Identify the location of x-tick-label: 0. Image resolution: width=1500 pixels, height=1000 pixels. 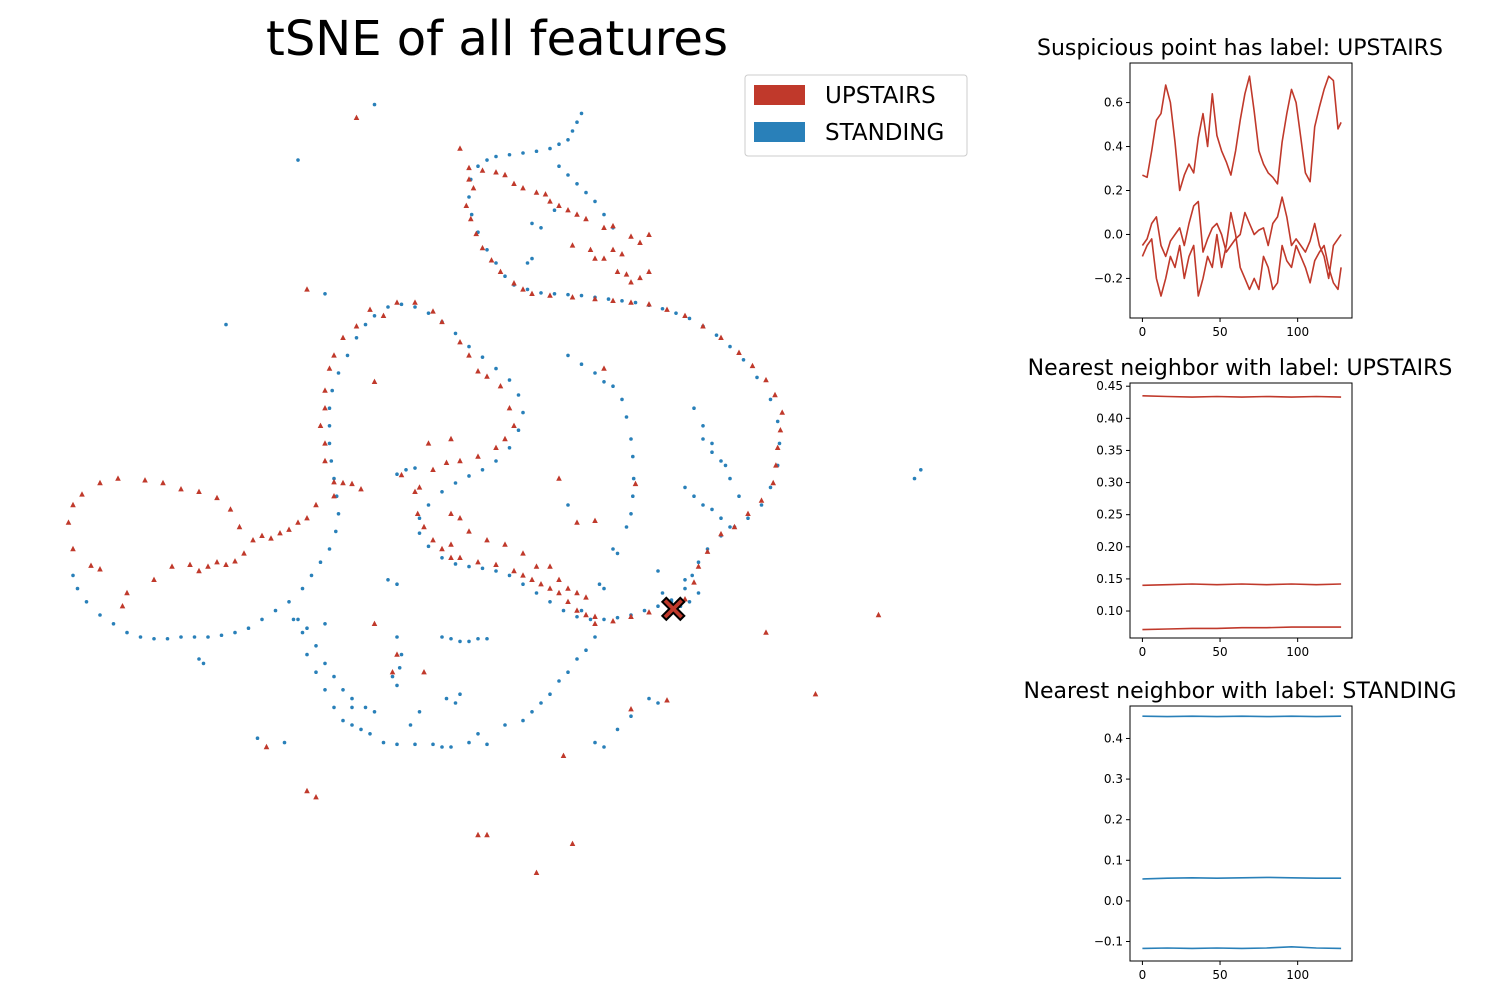
(1143, 332).